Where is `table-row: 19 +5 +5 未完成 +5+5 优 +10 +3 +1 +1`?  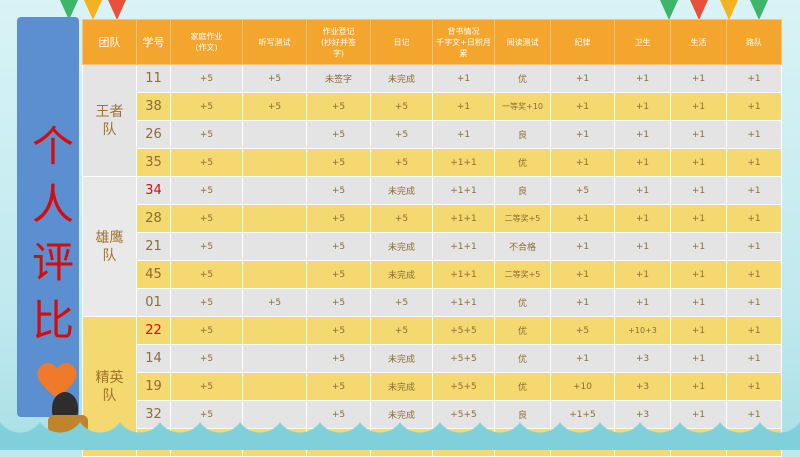
table-row: 19 +5 +5 未完成 +5+5 优 +10 +3 +1 +1 is located at coordinates (432, 386).